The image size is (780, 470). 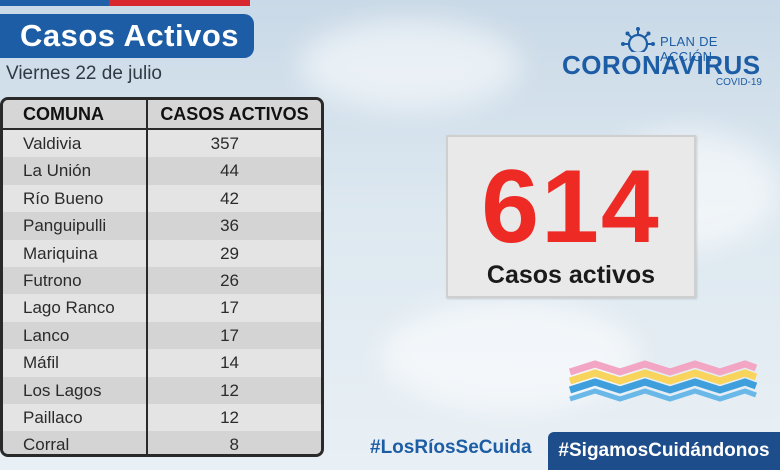 I want to click on comuna-cell: Los Lagos, so click(x=75, y=390).